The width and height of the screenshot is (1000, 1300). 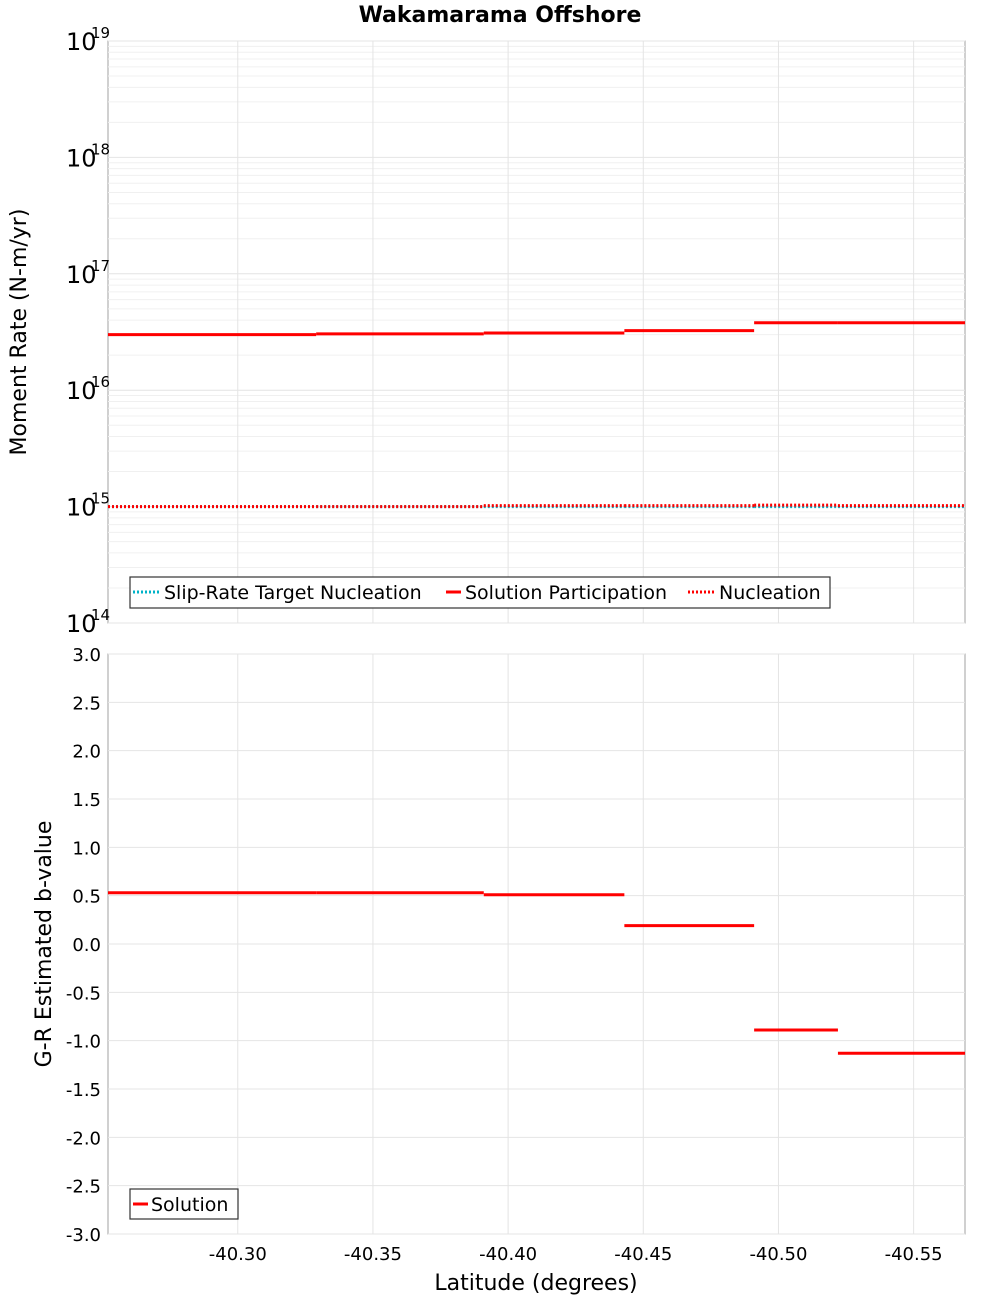 I want to click on legend-label-solution: Solution, so click(x=189, y=1205).